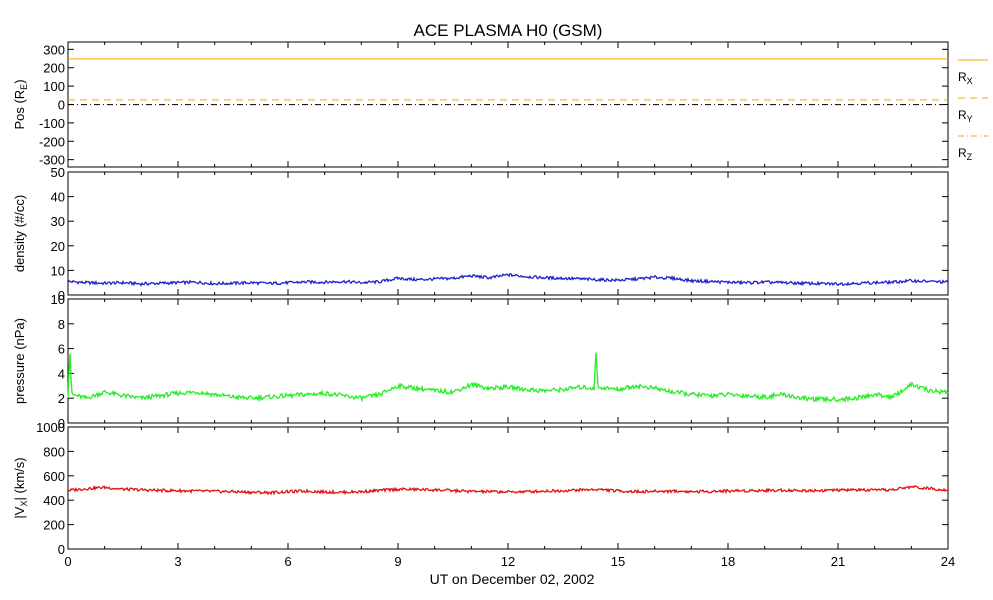 The height and width of the screenshot is (600, 993). I want to click on x-tick-label: 0, so click(67, 561).